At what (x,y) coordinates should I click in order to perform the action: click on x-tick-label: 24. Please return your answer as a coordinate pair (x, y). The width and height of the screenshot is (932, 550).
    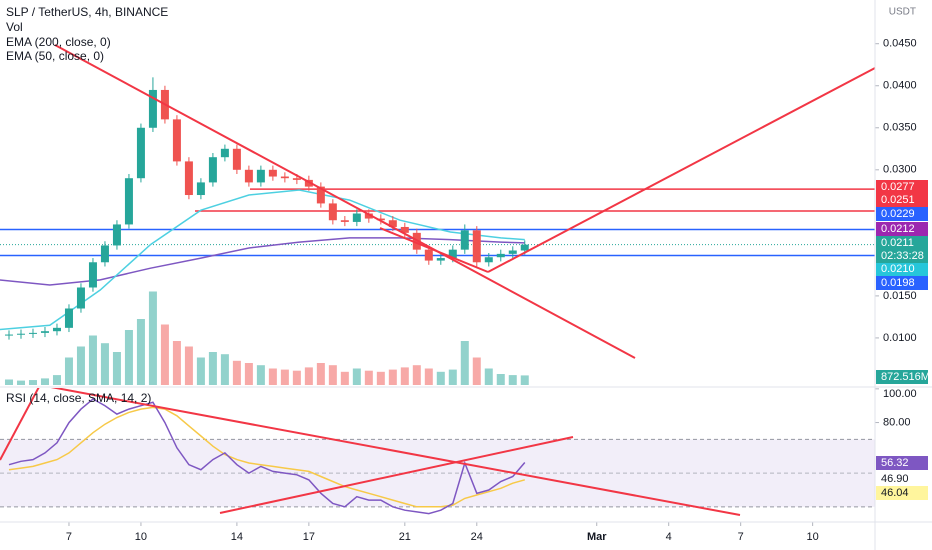
    Looking at the image, I should click on (477, 537).